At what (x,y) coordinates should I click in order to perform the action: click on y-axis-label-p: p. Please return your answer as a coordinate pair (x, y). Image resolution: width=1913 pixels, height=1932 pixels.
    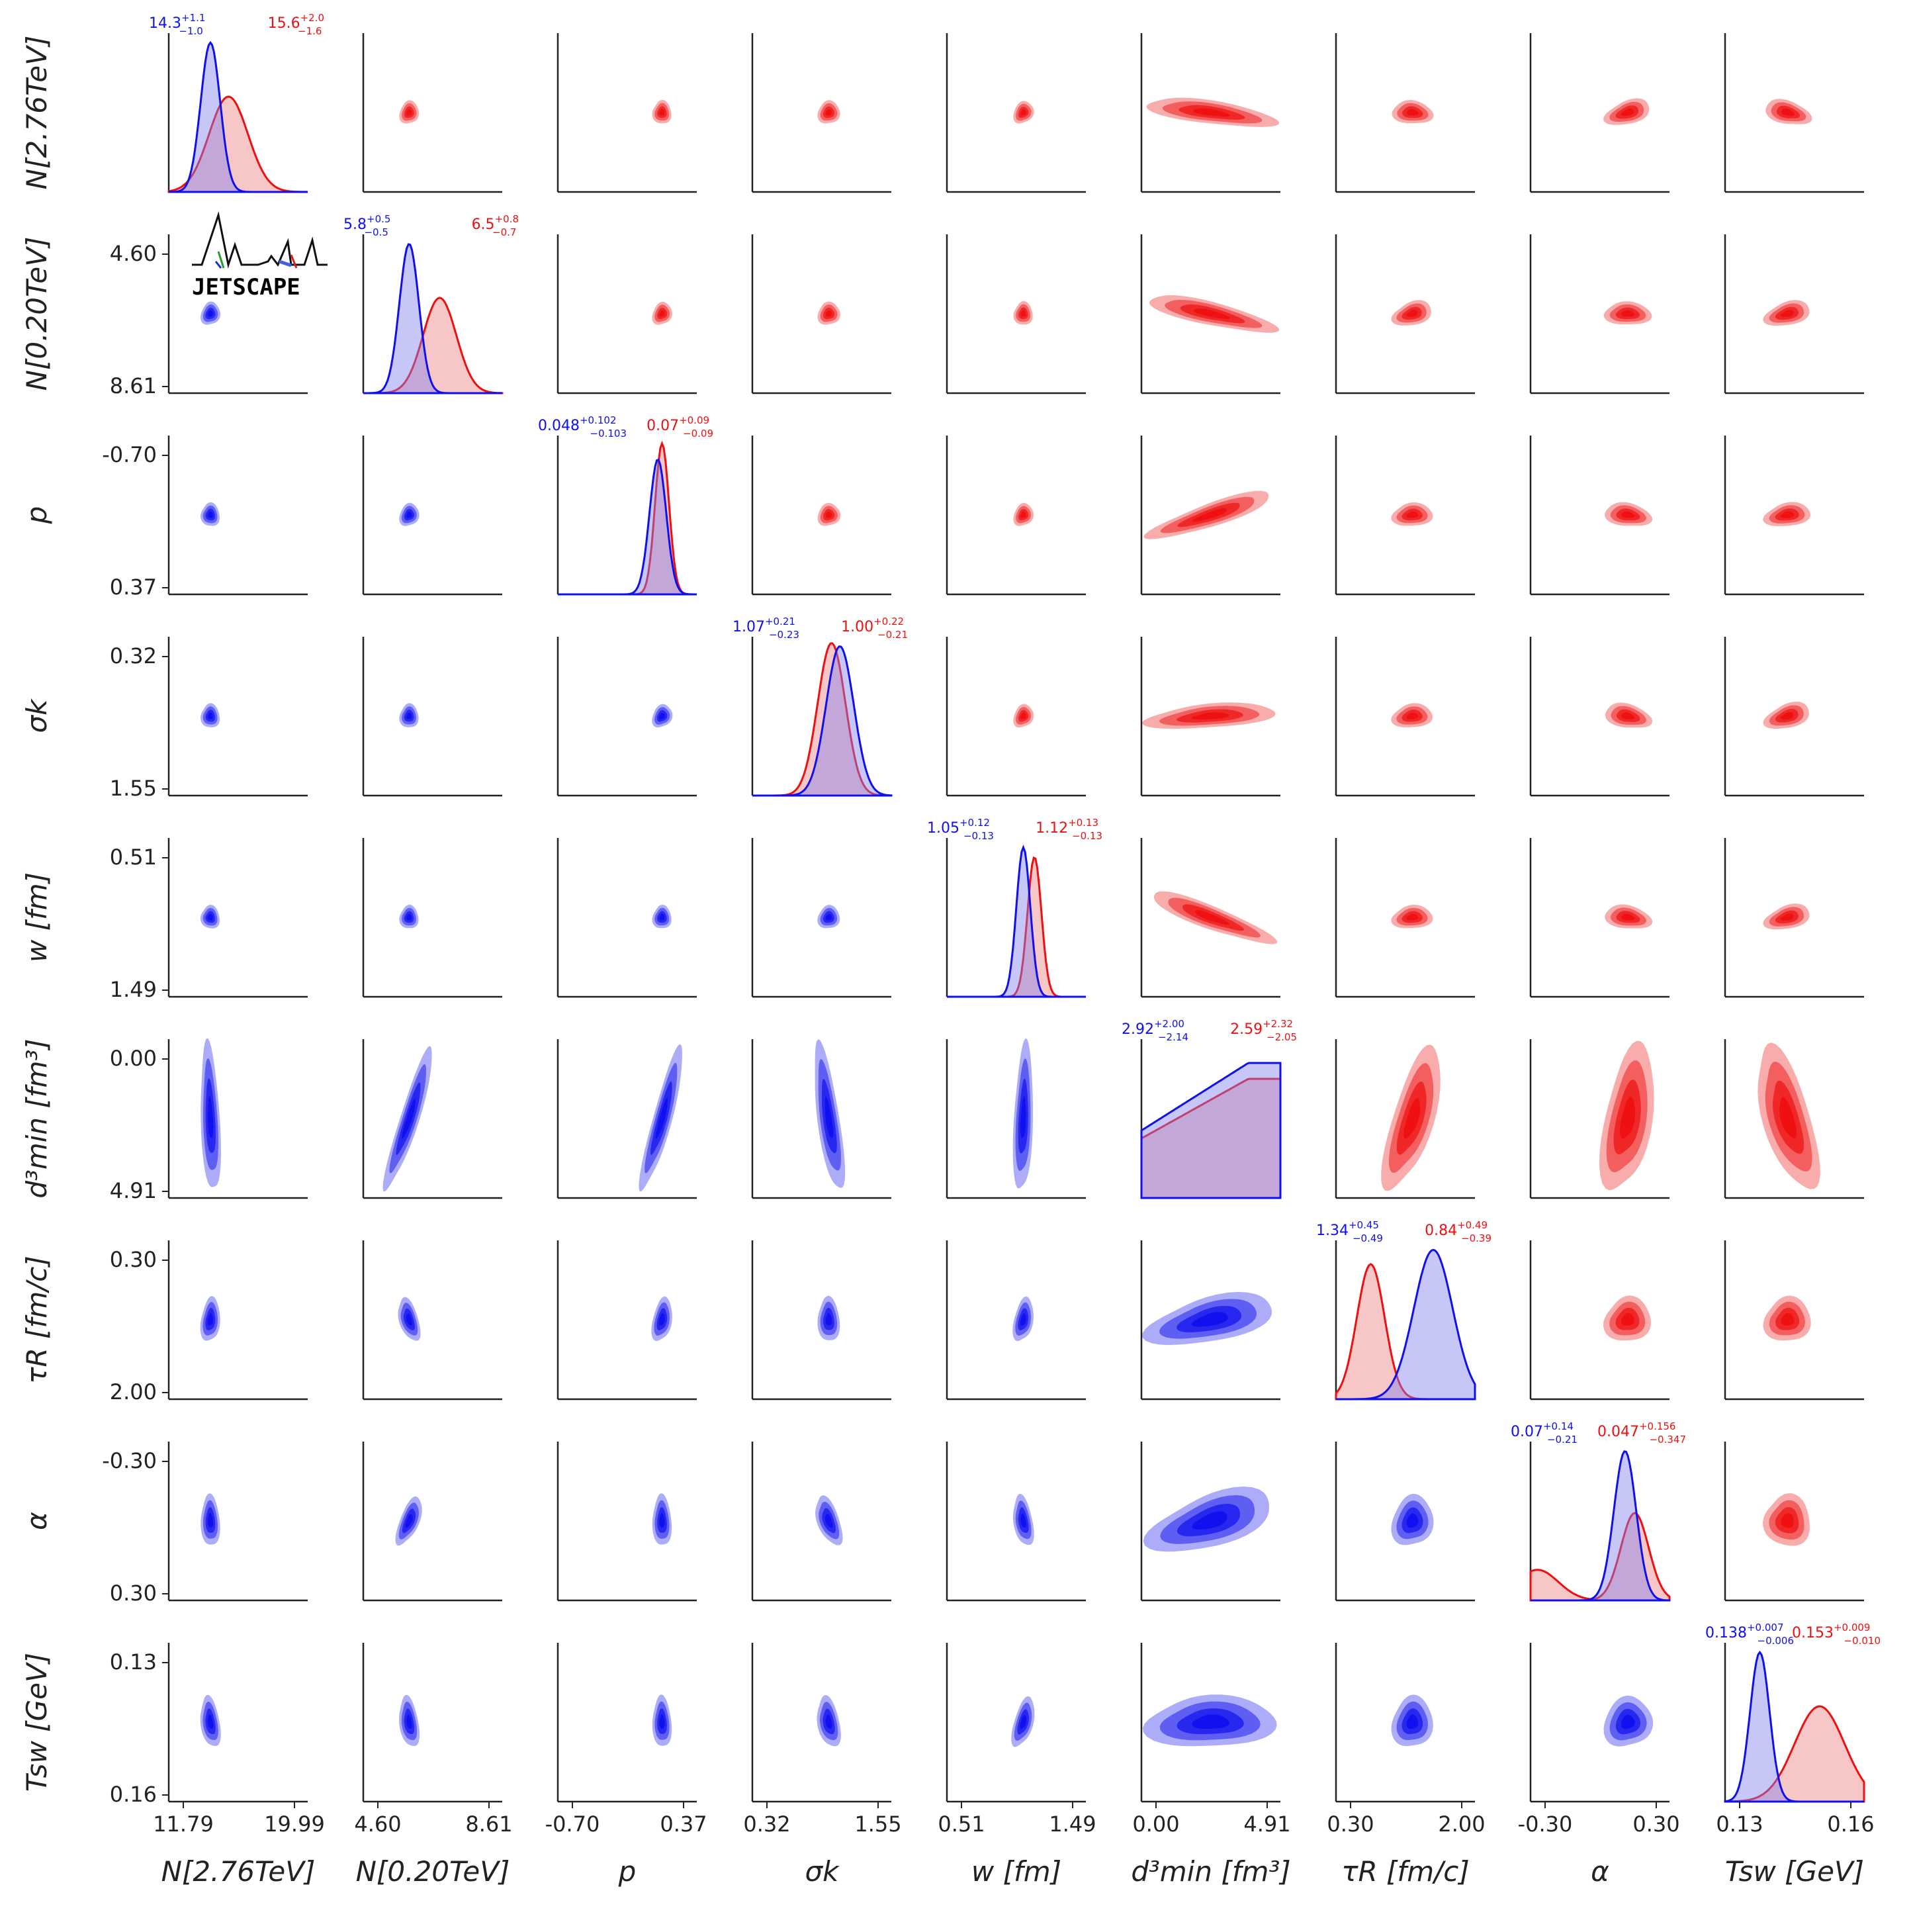
    Looking at the image, I should click on (37, 515).